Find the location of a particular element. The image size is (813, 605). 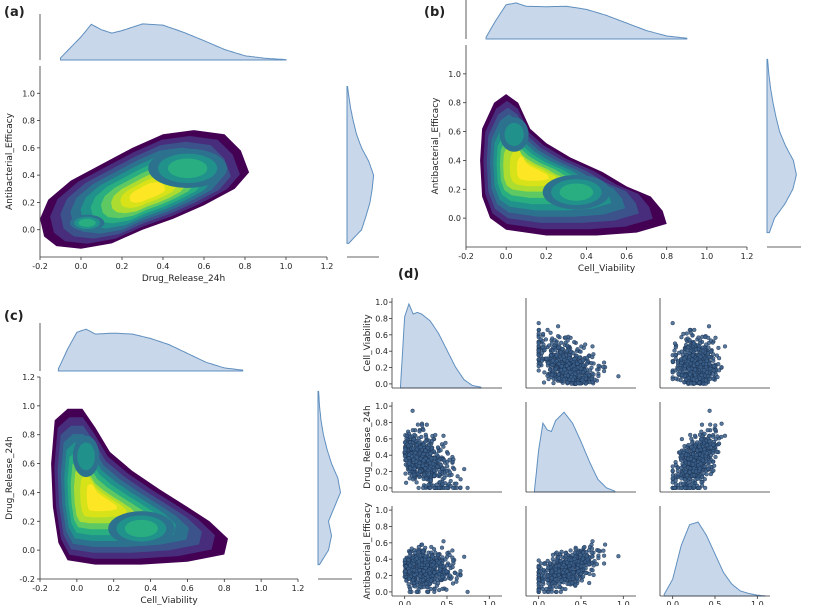

x-tick-label: 1.2 is located at coordinates (327, 266).